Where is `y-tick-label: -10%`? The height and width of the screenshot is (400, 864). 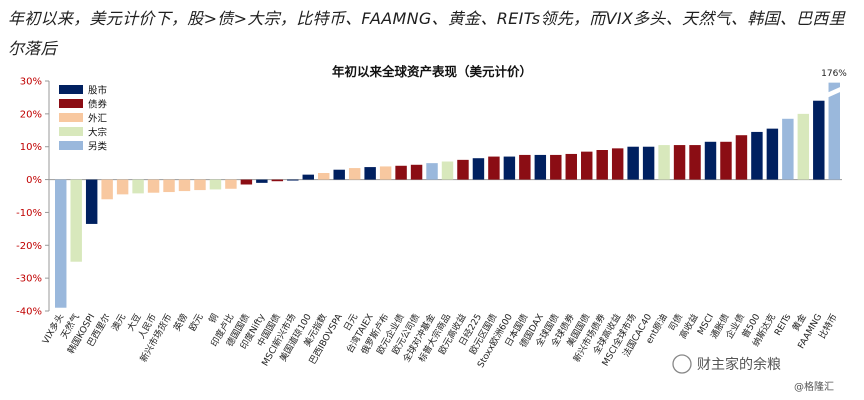 y-tick-label: -10% is located at coordinates (29, 213).